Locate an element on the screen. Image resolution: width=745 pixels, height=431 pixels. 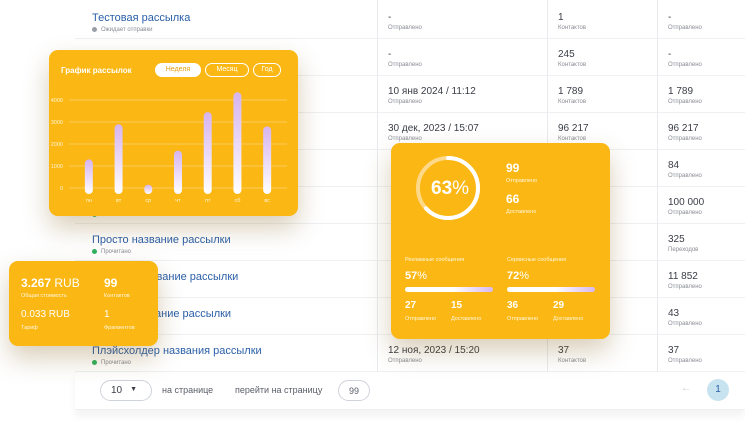
ads-percent: 57% is located at coordinates (416, 276).